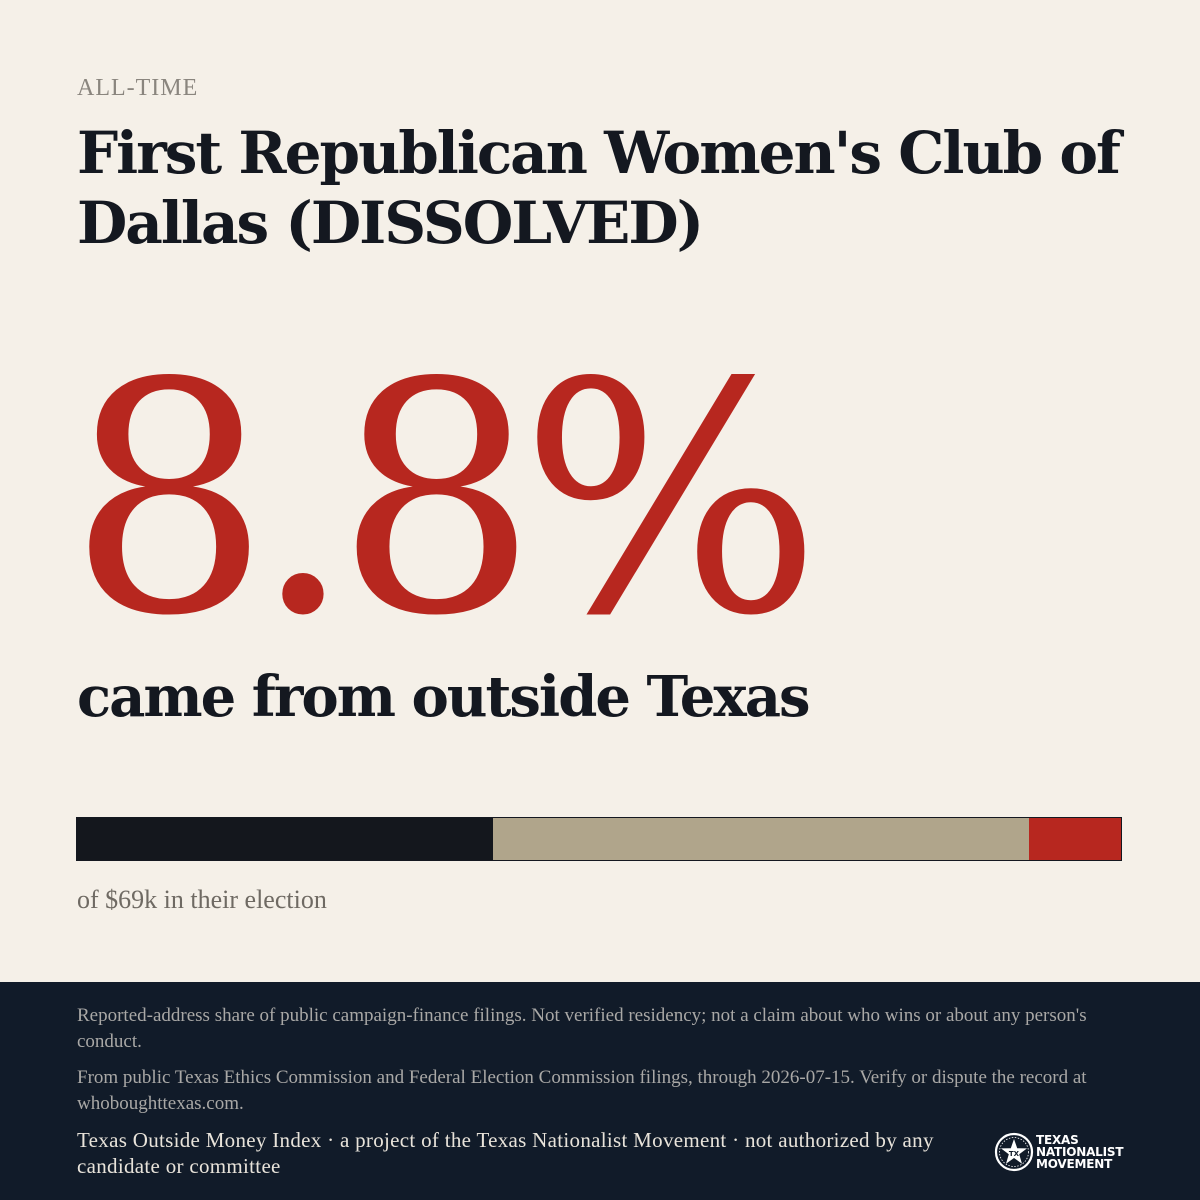  I want to click on funding-share-bar, so click(599, 839).